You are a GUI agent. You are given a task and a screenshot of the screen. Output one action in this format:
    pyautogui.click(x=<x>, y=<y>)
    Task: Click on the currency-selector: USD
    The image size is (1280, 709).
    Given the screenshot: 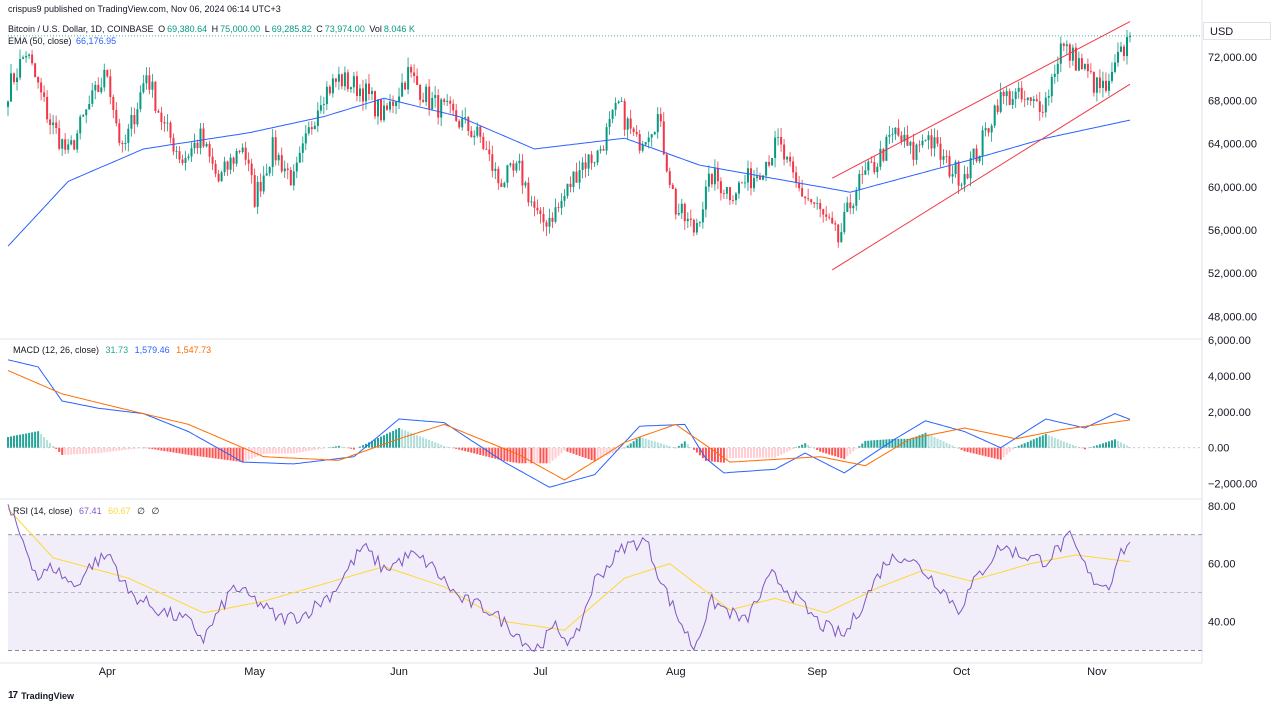 What is the action you would take?
    pyautogui.click(x=1237, y=31)
    